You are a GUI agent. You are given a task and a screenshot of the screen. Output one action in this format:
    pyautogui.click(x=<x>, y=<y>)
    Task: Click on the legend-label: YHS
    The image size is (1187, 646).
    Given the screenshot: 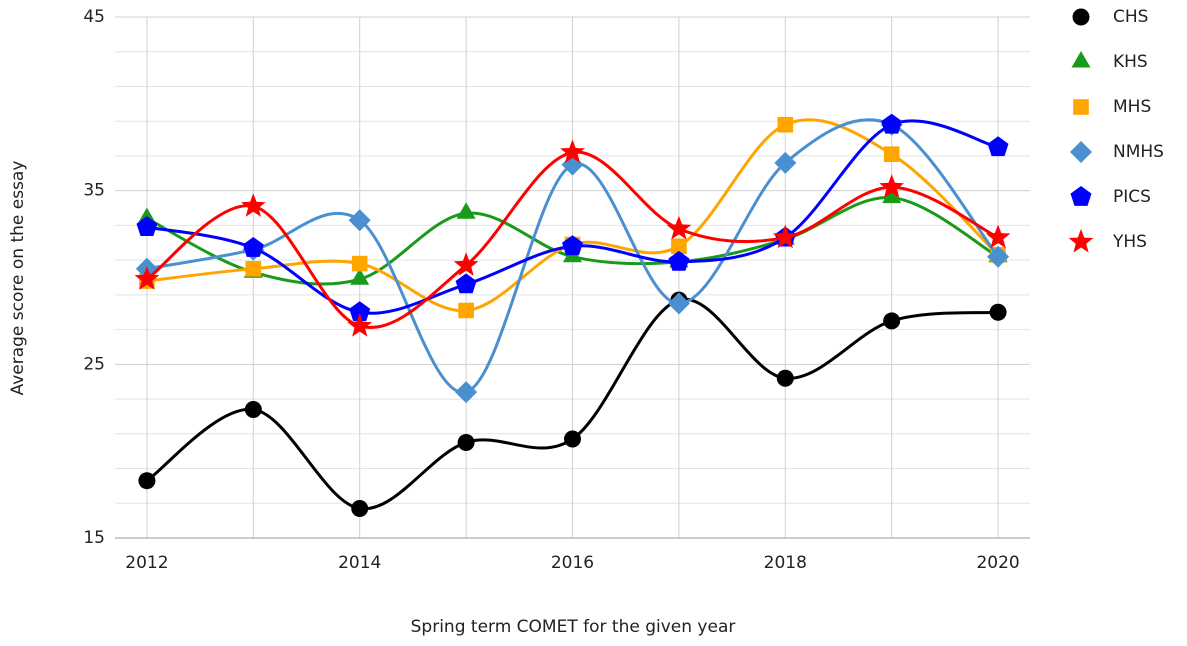 What is the action you would take?
    pyautogui.click(x=1129, y=242)
    